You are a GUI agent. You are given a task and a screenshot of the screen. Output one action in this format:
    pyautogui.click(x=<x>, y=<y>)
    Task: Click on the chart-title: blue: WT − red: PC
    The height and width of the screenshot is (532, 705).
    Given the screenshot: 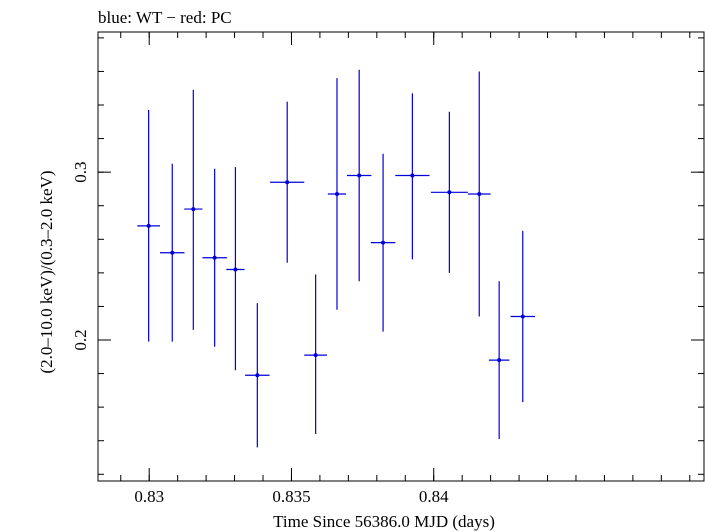 What is the action you would take?
    pyautogui.click(x=165, y=17)
    